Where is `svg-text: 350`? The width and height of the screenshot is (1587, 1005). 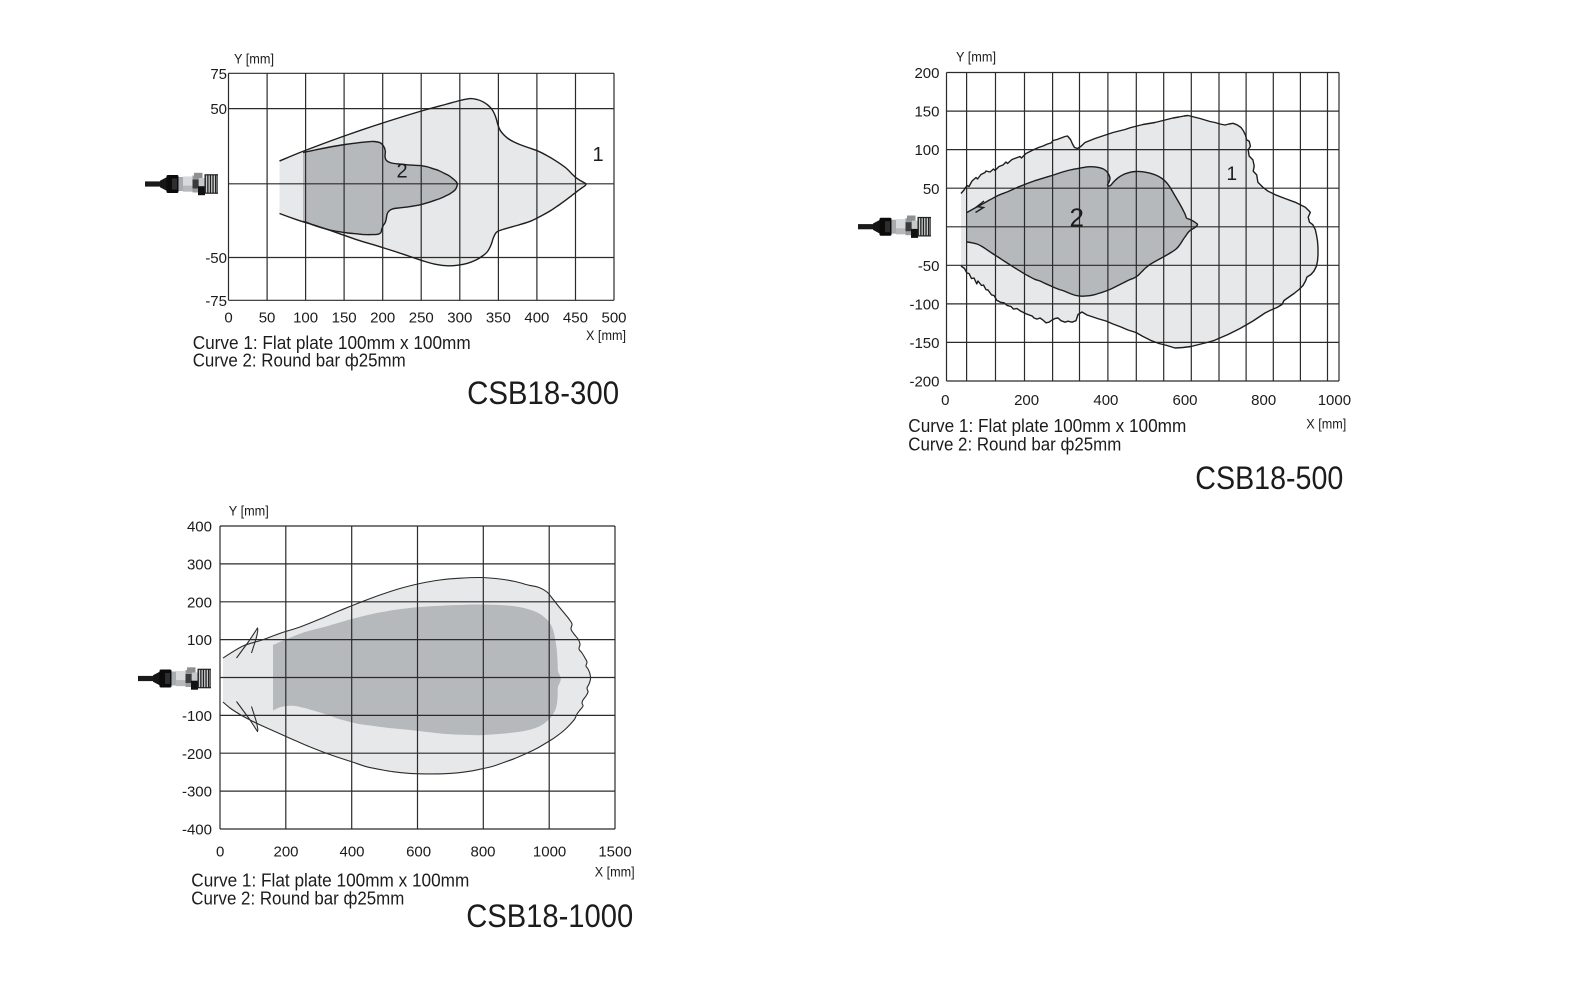 svg-text: 350 is located at coordinates (498, 318).